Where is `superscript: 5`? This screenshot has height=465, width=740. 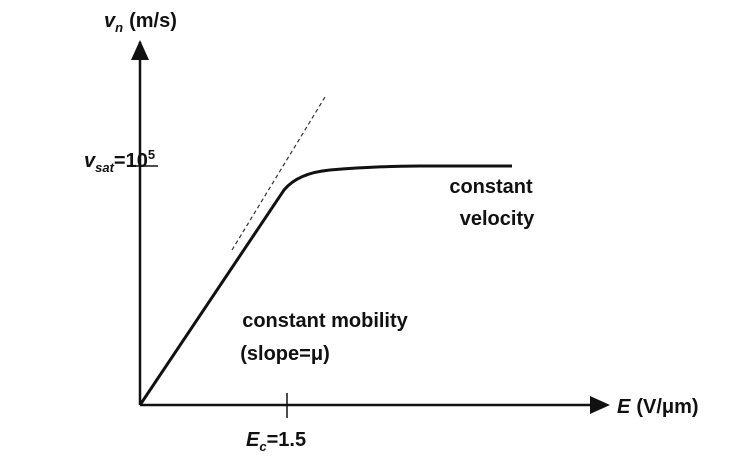
superscript: 5 is located at coordinates (151, 154).